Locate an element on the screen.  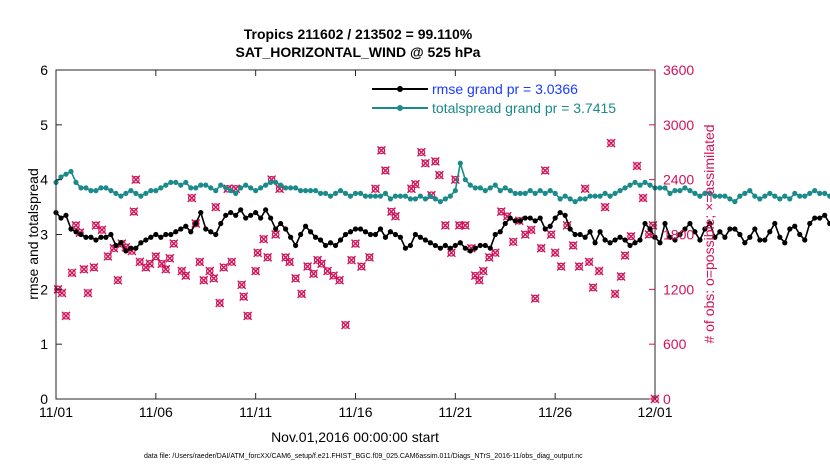
y2-axis-label: # of obs: o=possible; ×=assimilated is located at coordinates (709, 233).